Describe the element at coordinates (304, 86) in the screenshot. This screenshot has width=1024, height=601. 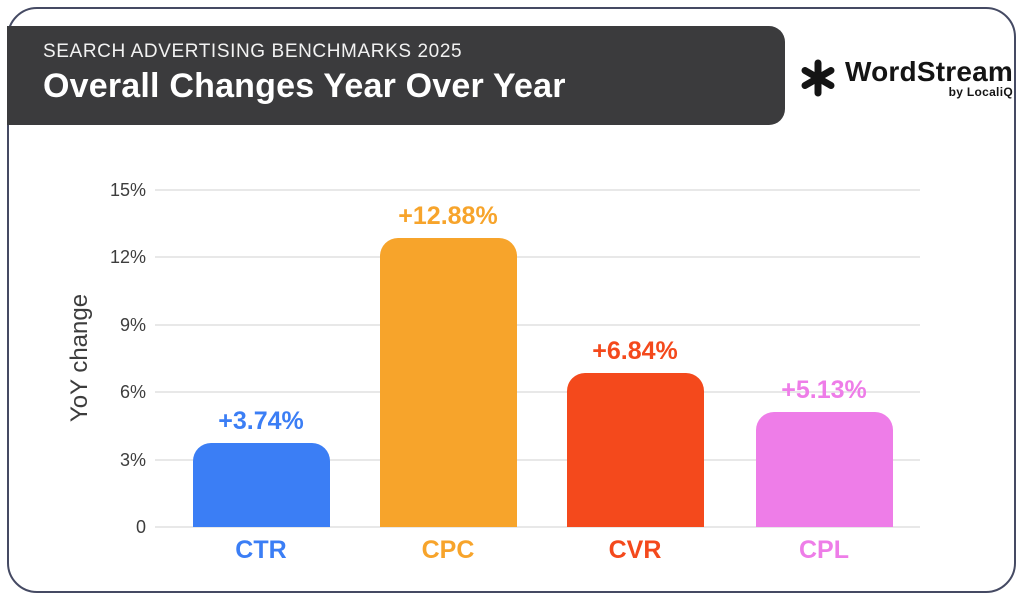
I see `page-title: Overall Changes Year Over Year` at that location.